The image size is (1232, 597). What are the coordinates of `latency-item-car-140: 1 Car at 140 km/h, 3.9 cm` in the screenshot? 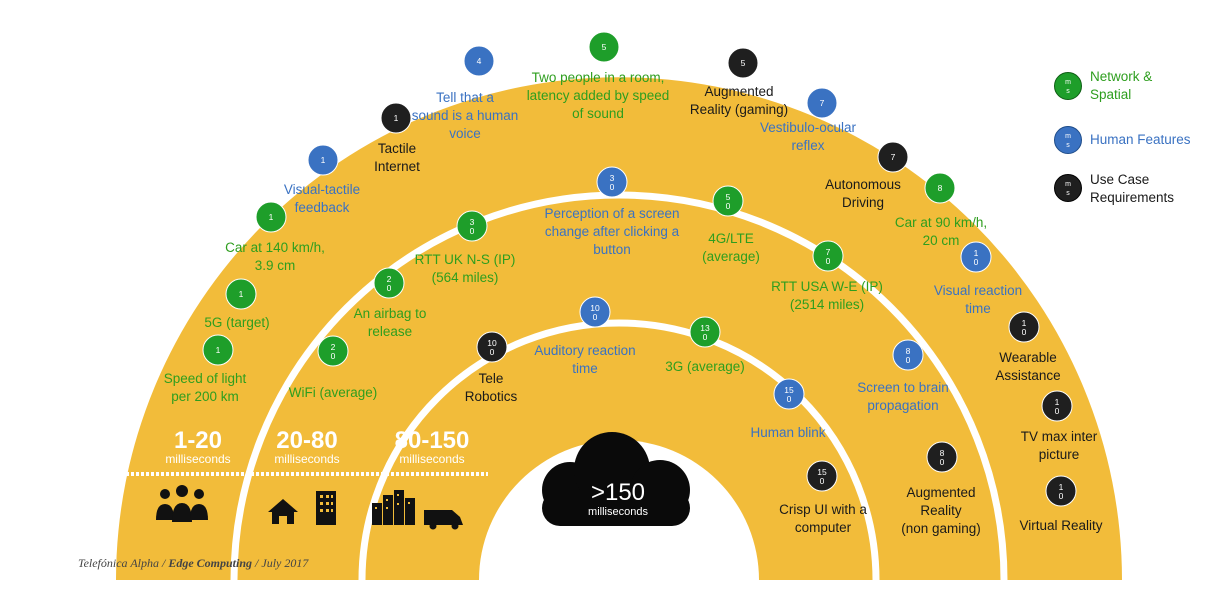 It's located at (275, 237).